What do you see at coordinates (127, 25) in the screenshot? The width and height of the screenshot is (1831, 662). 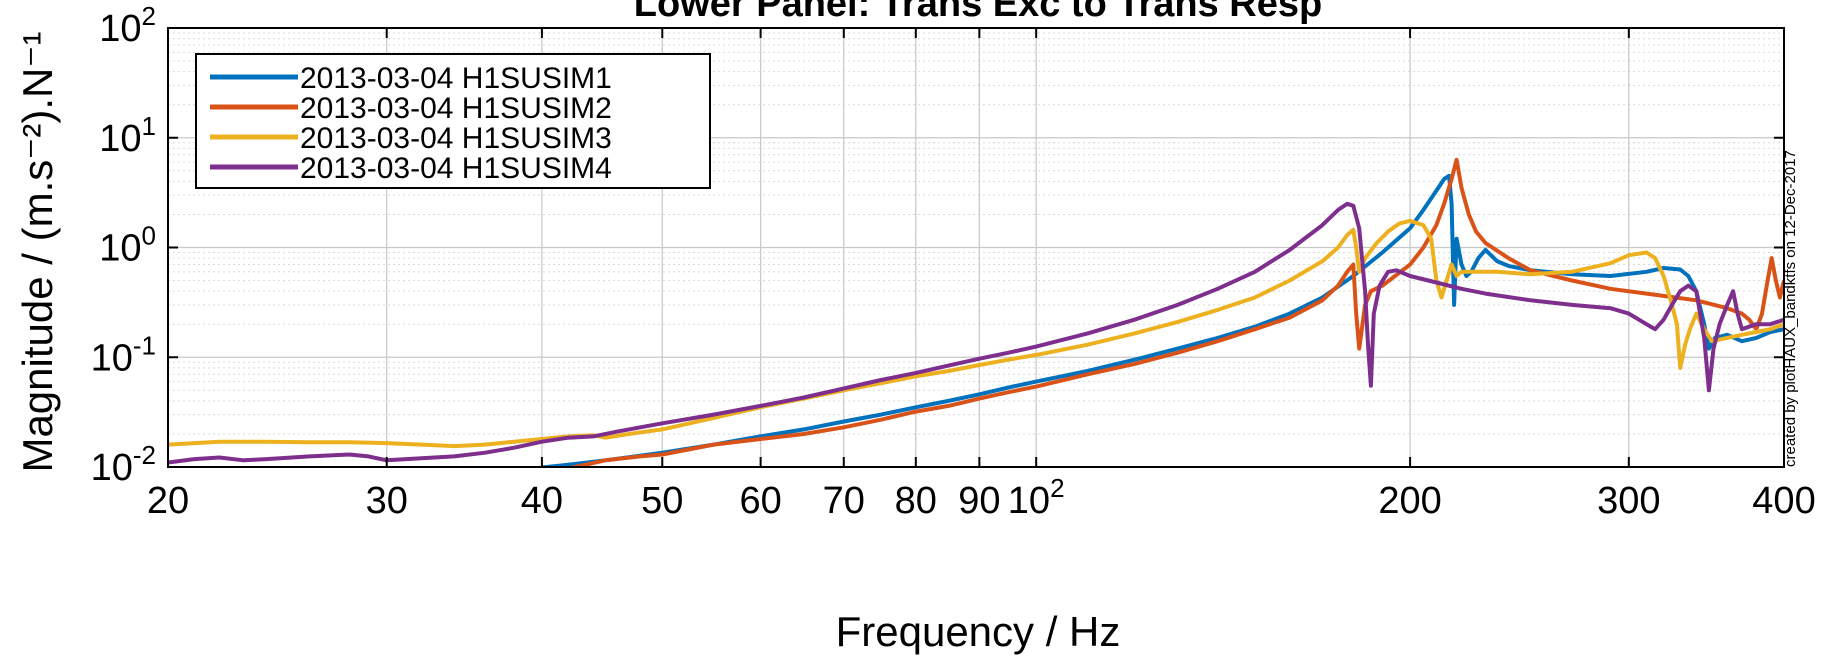 I see `y-tick-label: 10²` at bounding box center [127, 25].